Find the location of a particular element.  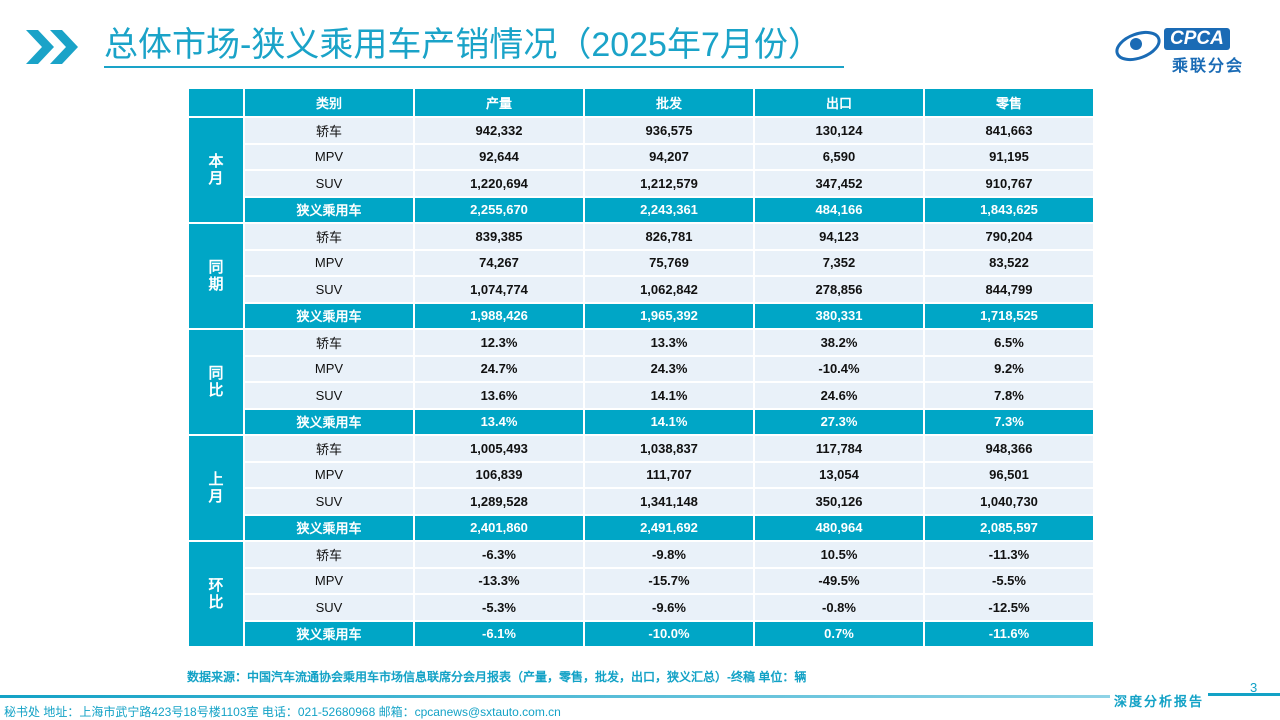

value-cell: 839,385 is located at coordinates (499, 236).